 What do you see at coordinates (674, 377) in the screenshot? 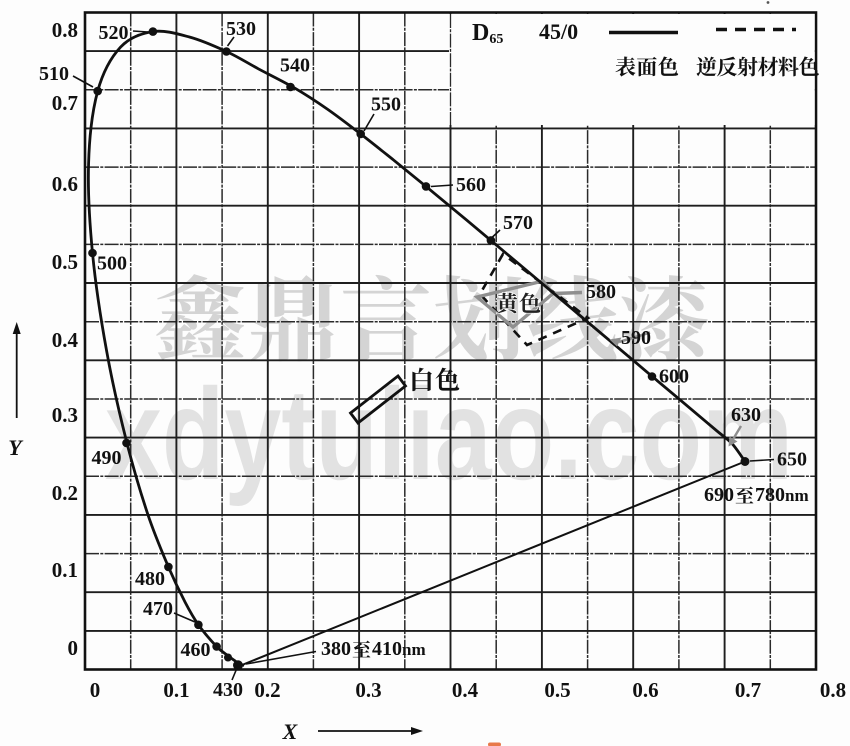
I see `svg-text: 600` at bounding box center [674, 377].